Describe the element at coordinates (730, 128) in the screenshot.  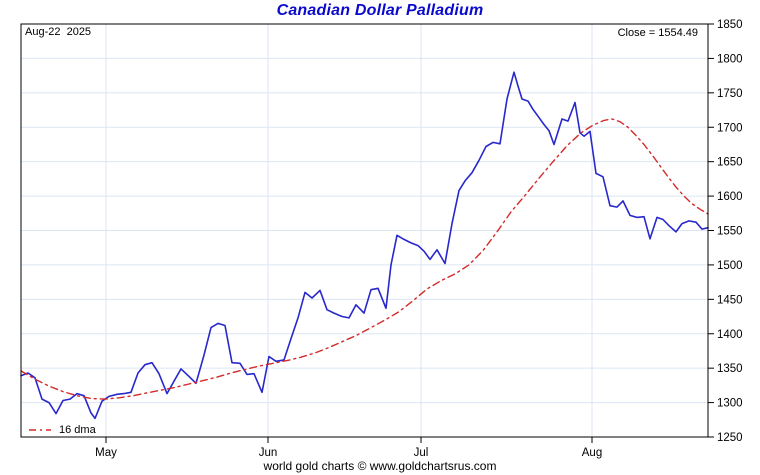
I see `y-tick-label: 1700` at that location.